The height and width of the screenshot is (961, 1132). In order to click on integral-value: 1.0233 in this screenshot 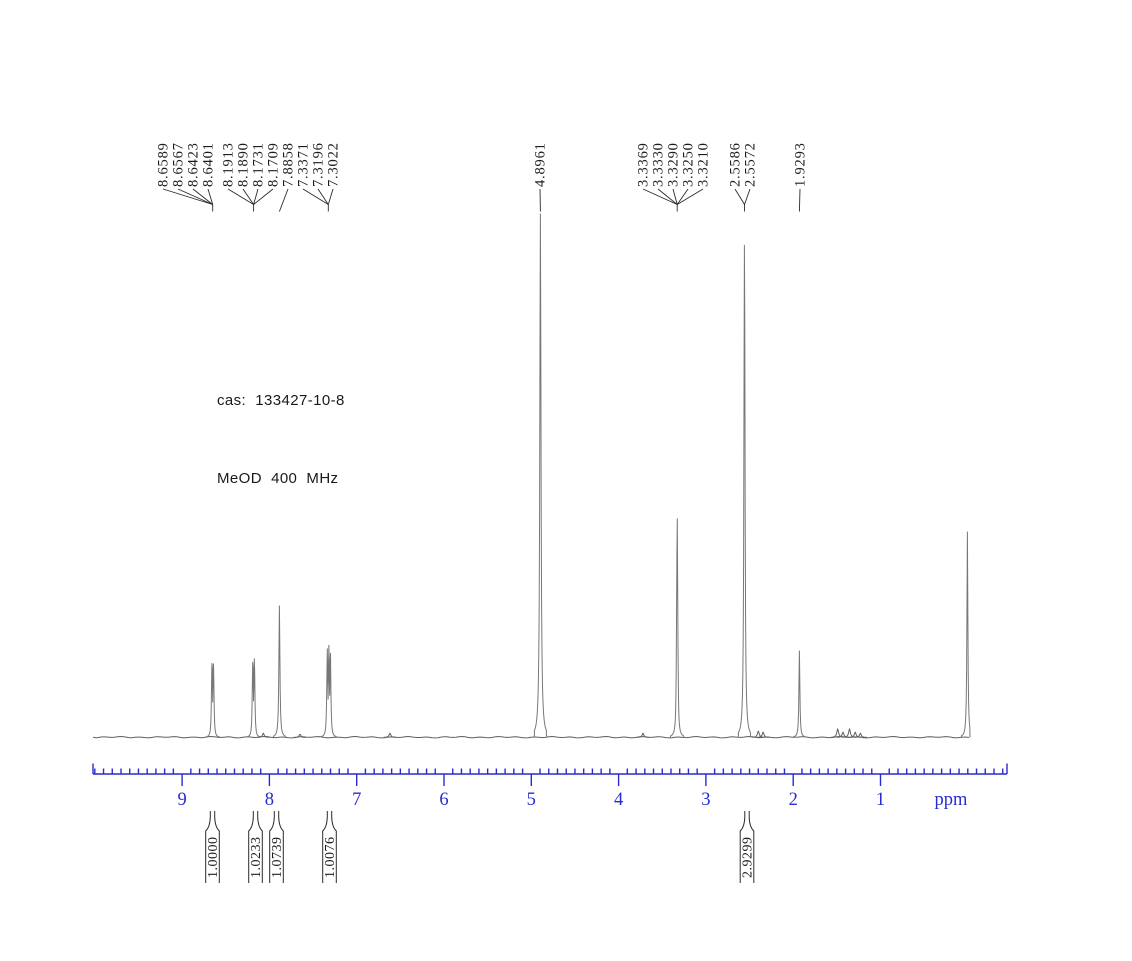, I will do `click(256, 858)`.